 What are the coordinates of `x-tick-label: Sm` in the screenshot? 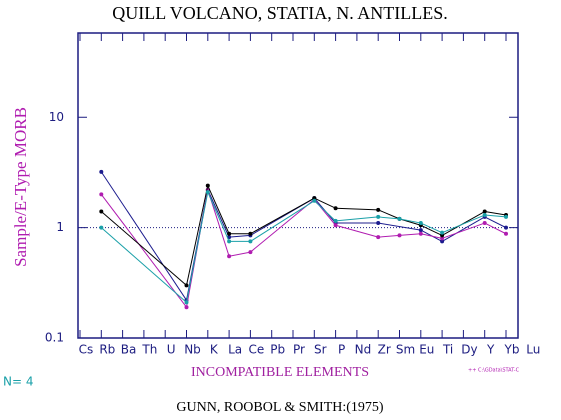 It's located at (405, 350).